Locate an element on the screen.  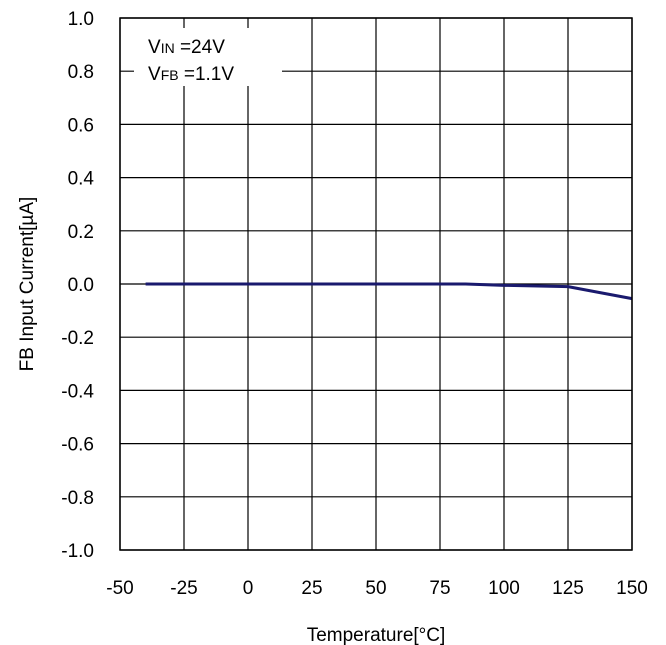
x-tick-label: 75 is located at coordinates (439, 588).